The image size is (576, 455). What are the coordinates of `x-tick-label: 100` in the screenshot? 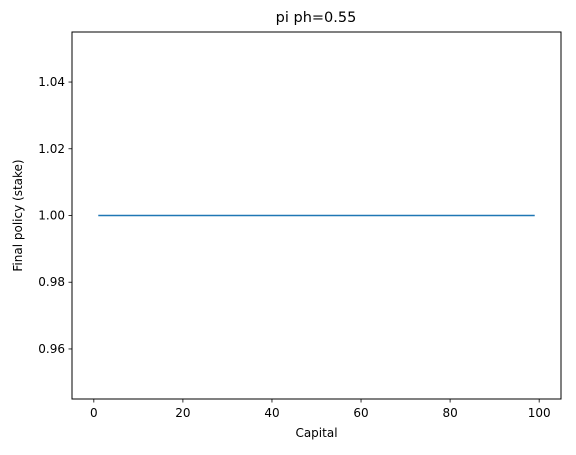 It's located at (539, 413).